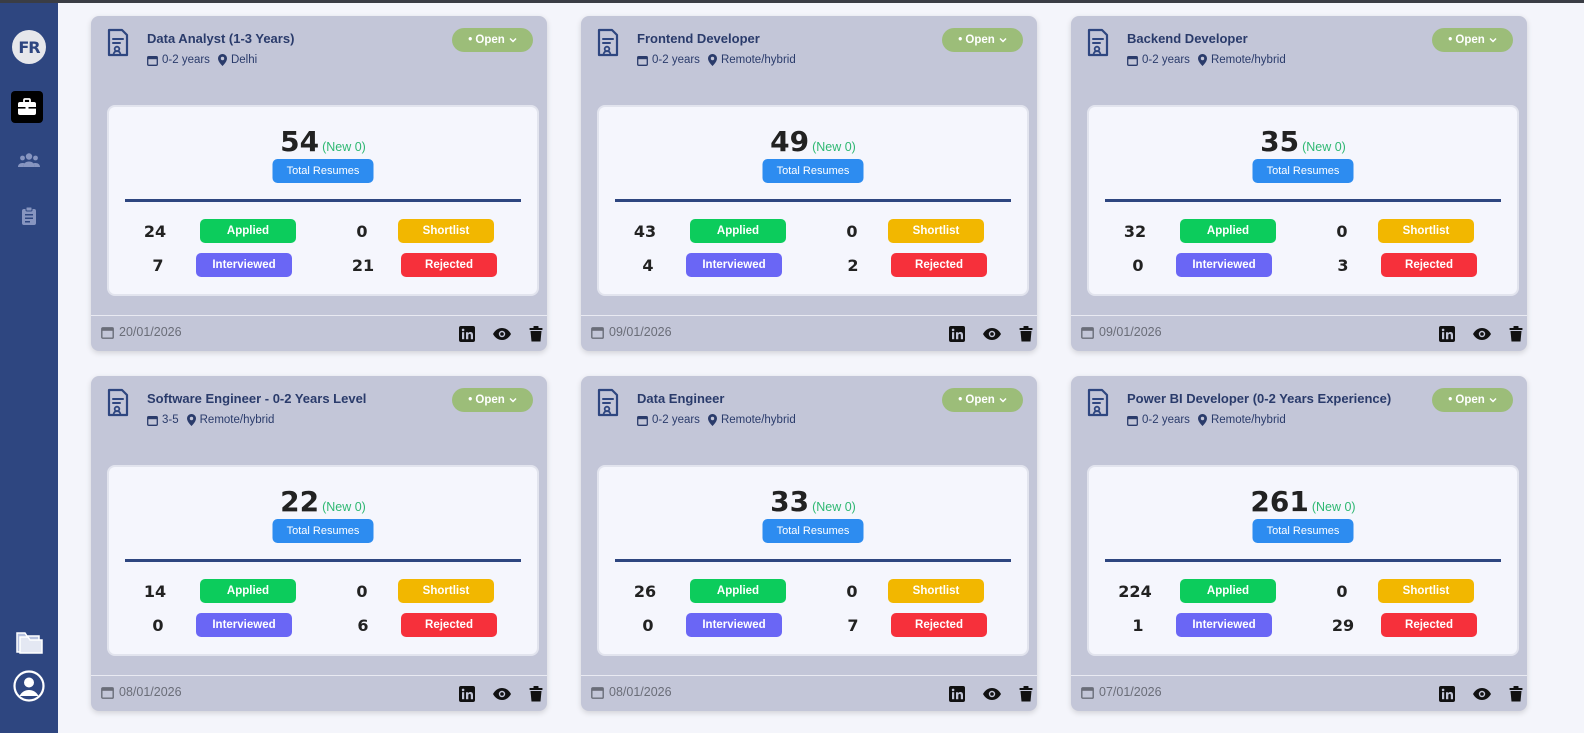  Describe the element at coordinates (141, 332) in the screenshot. I see `posted-date: 20/01/2026` at that location.